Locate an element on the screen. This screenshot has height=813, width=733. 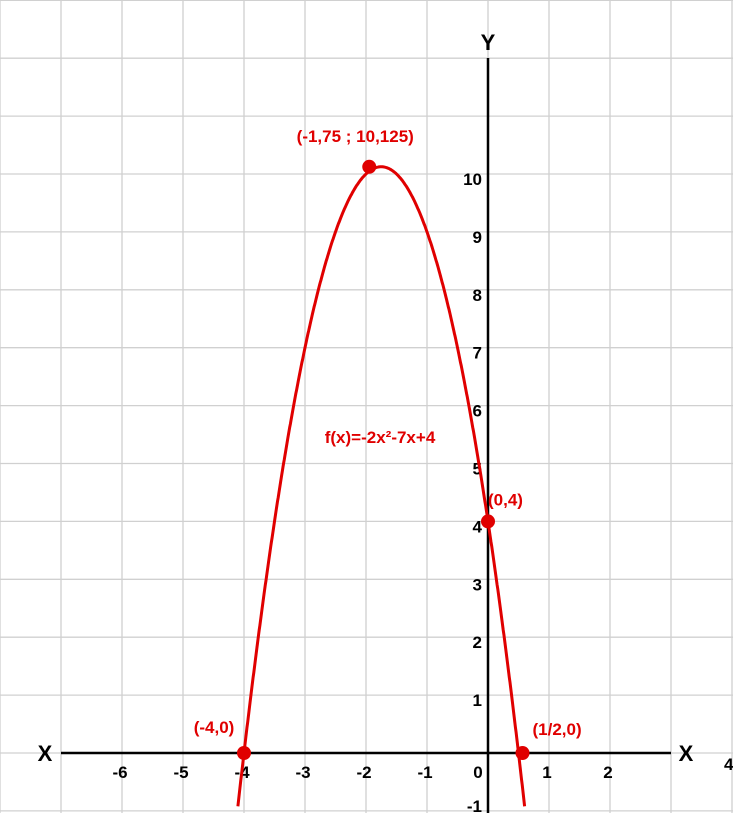
y-tick-label: 8 is located at coordinates (477, 295).